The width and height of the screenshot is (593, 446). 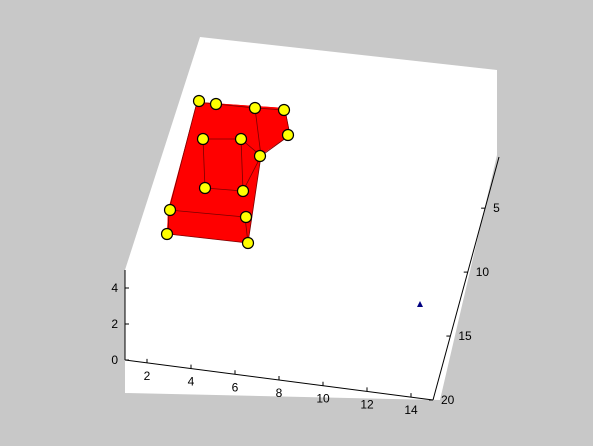 I want to click on z-tick-label: 0, so click(x=114, y=360).